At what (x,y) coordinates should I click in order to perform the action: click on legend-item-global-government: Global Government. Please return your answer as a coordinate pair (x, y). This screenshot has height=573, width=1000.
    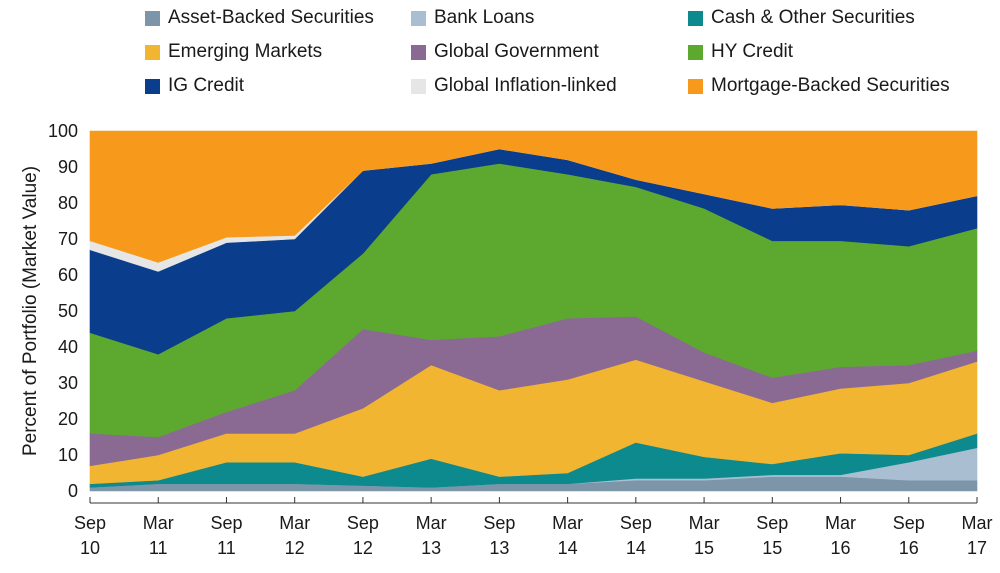
    Looking at the image, I should click on (505, 52).